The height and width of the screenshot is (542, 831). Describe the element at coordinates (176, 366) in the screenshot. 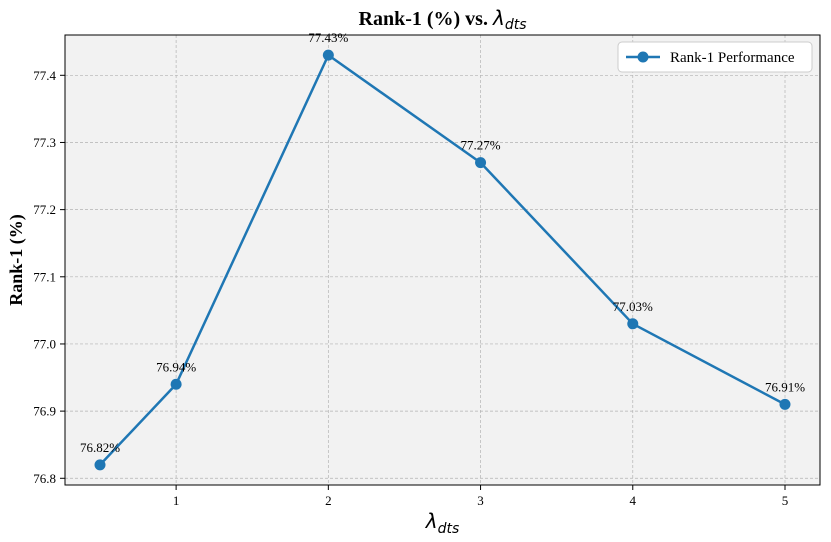

I see `data-label: 76.94%` at that location.